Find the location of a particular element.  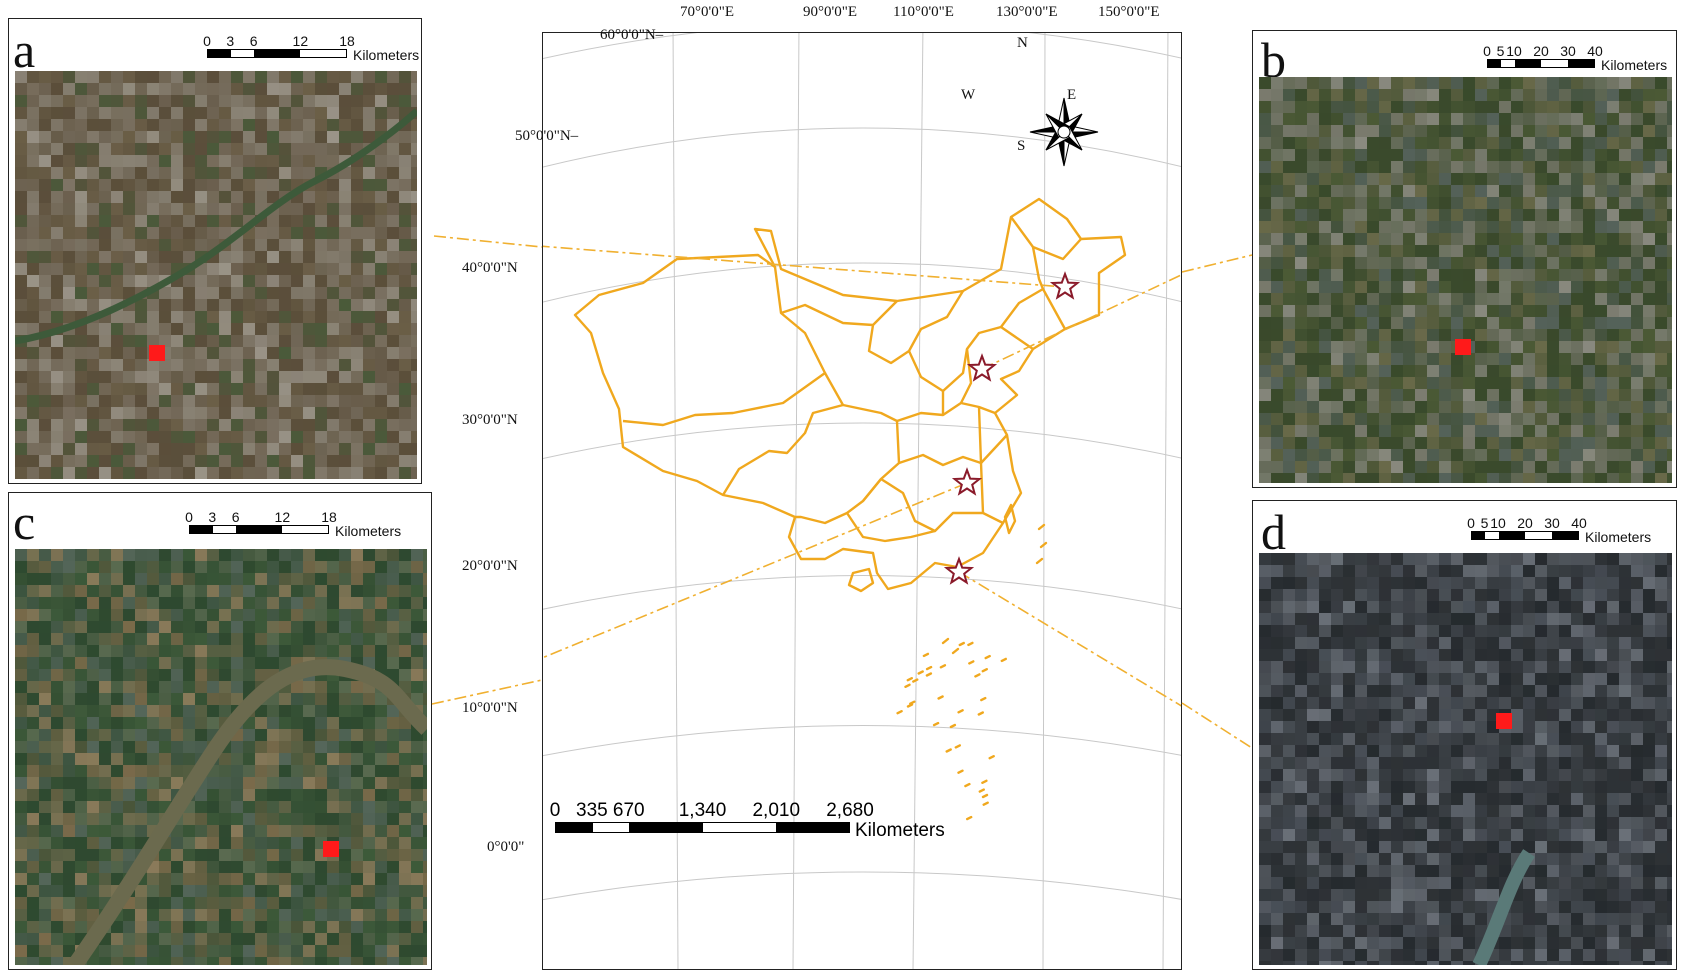

satellite-image-a is located at coordinates (216, 275).